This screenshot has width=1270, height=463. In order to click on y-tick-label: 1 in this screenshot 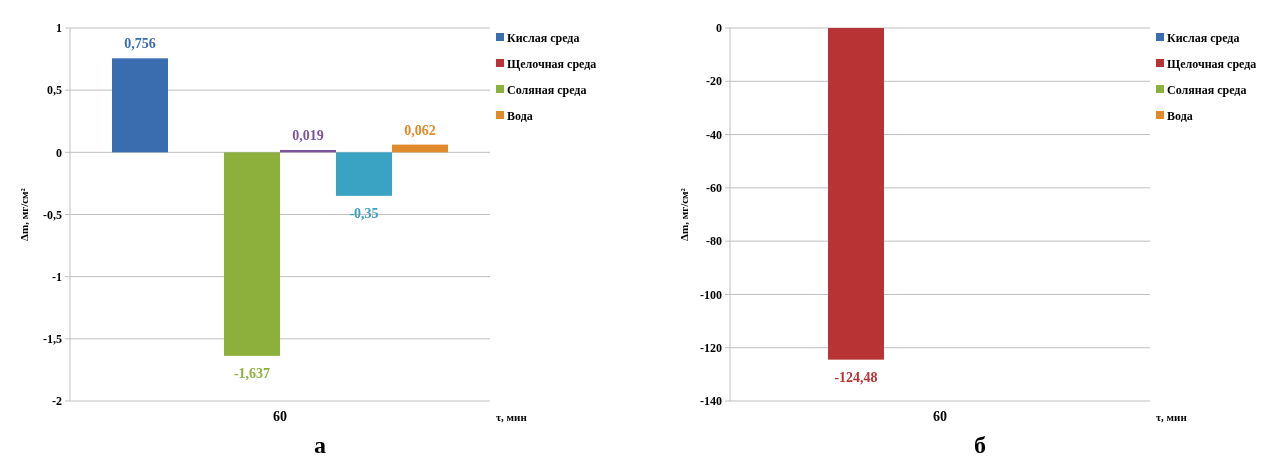, I will do `click(59, 28)`.